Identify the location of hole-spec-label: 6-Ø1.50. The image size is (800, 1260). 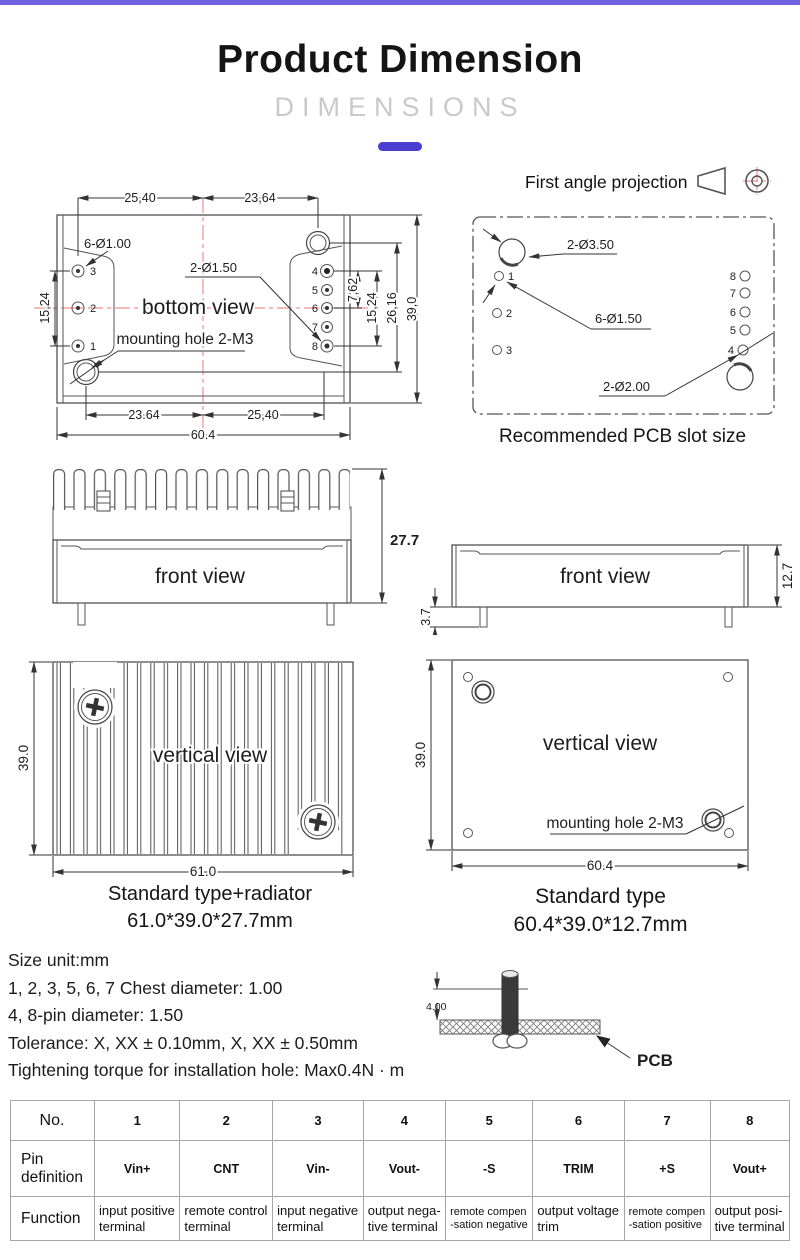
(618, 318).